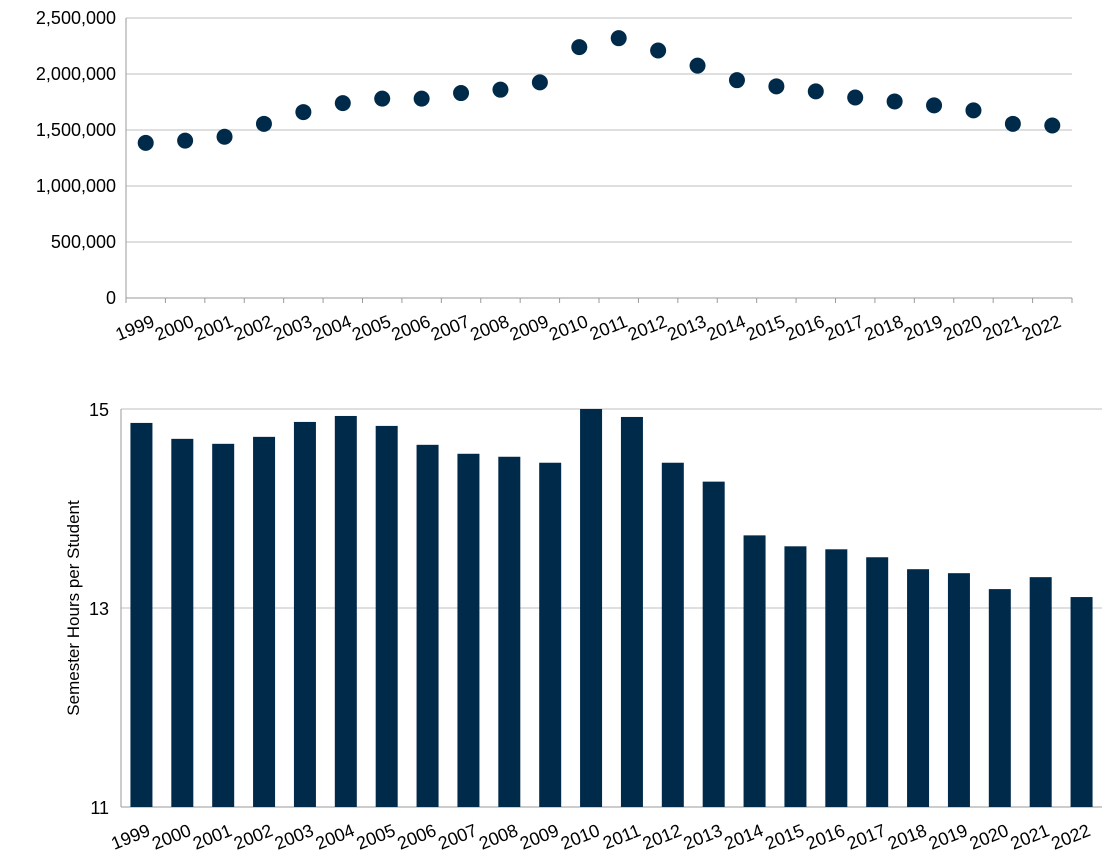 The image size is (1106, 863). What do you see at coordinates (743, 837) in the screenshot?
I see `bar-x-tick-label: 2014` at bounding box center [743, 837].